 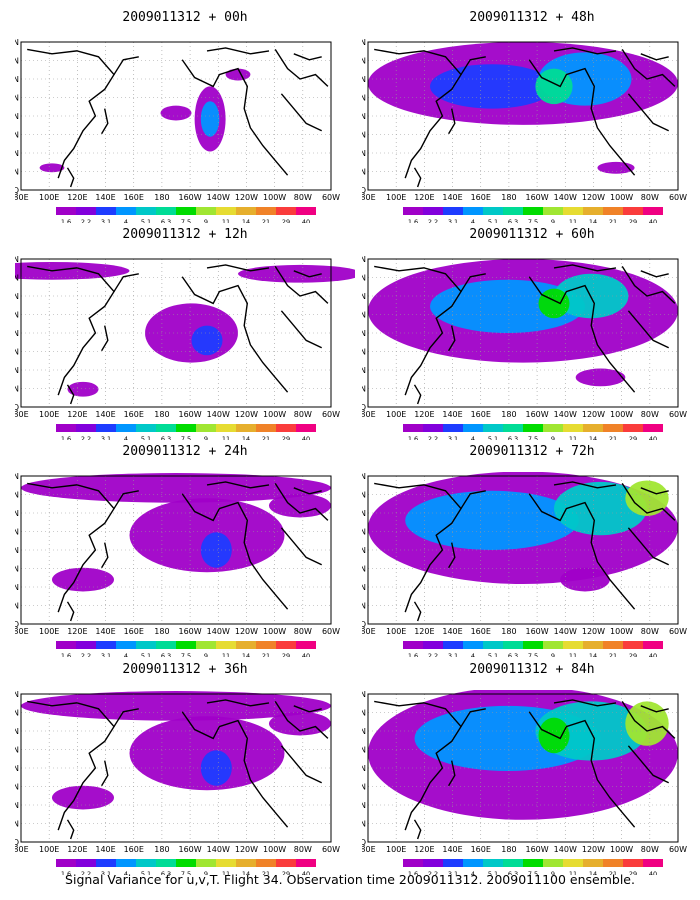 I want to click on lon-tick-label: 100E, so click(x=49, y=197).